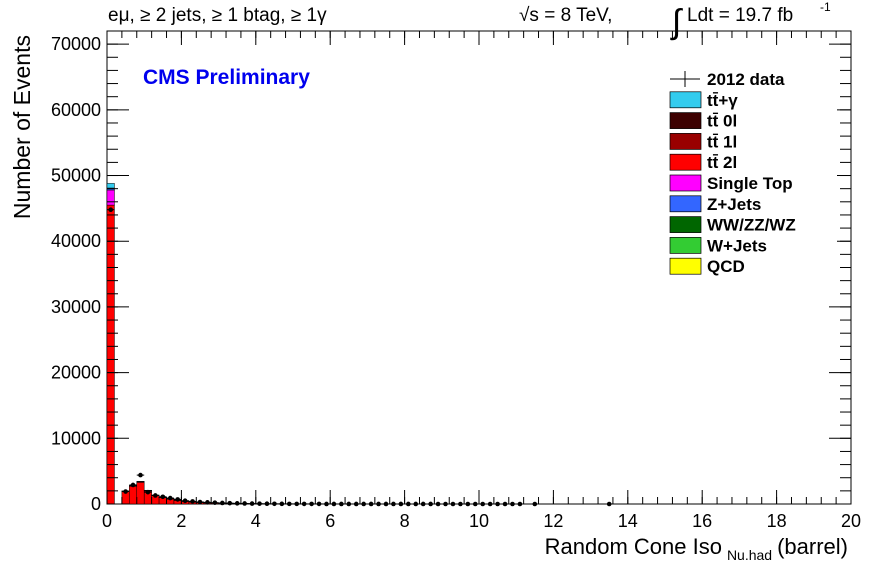 This screenshot has width=896, height=572. What do you see at coordinates (734, 204) in the screenshot?
I see `legend-label: Z+Jets` at bounding box center [734, 204].